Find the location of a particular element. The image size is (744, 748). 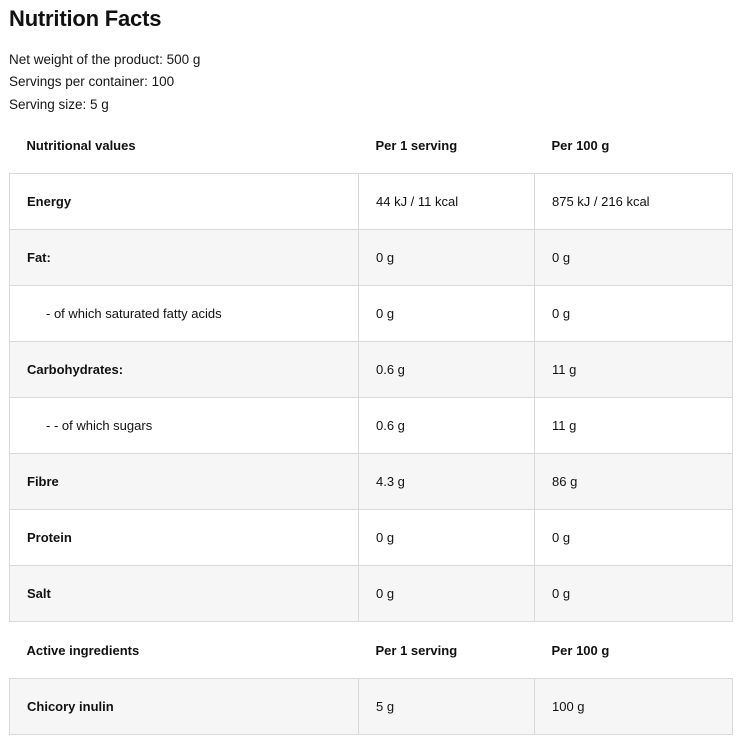

table-row-saturated-fatty-acids: - of which saturated fatty acids 0 g 0 g is located at coordinates (371, 313).